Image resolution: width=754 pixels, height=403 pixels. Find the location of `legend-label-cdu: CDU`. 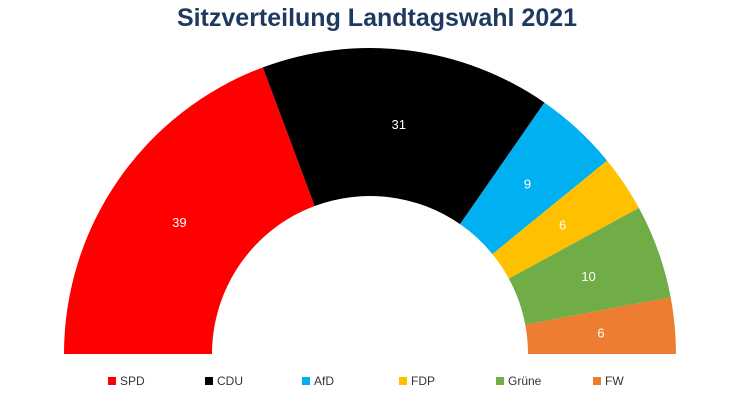

legend-label-cdu: CDU is located at coordinates (230, 381).